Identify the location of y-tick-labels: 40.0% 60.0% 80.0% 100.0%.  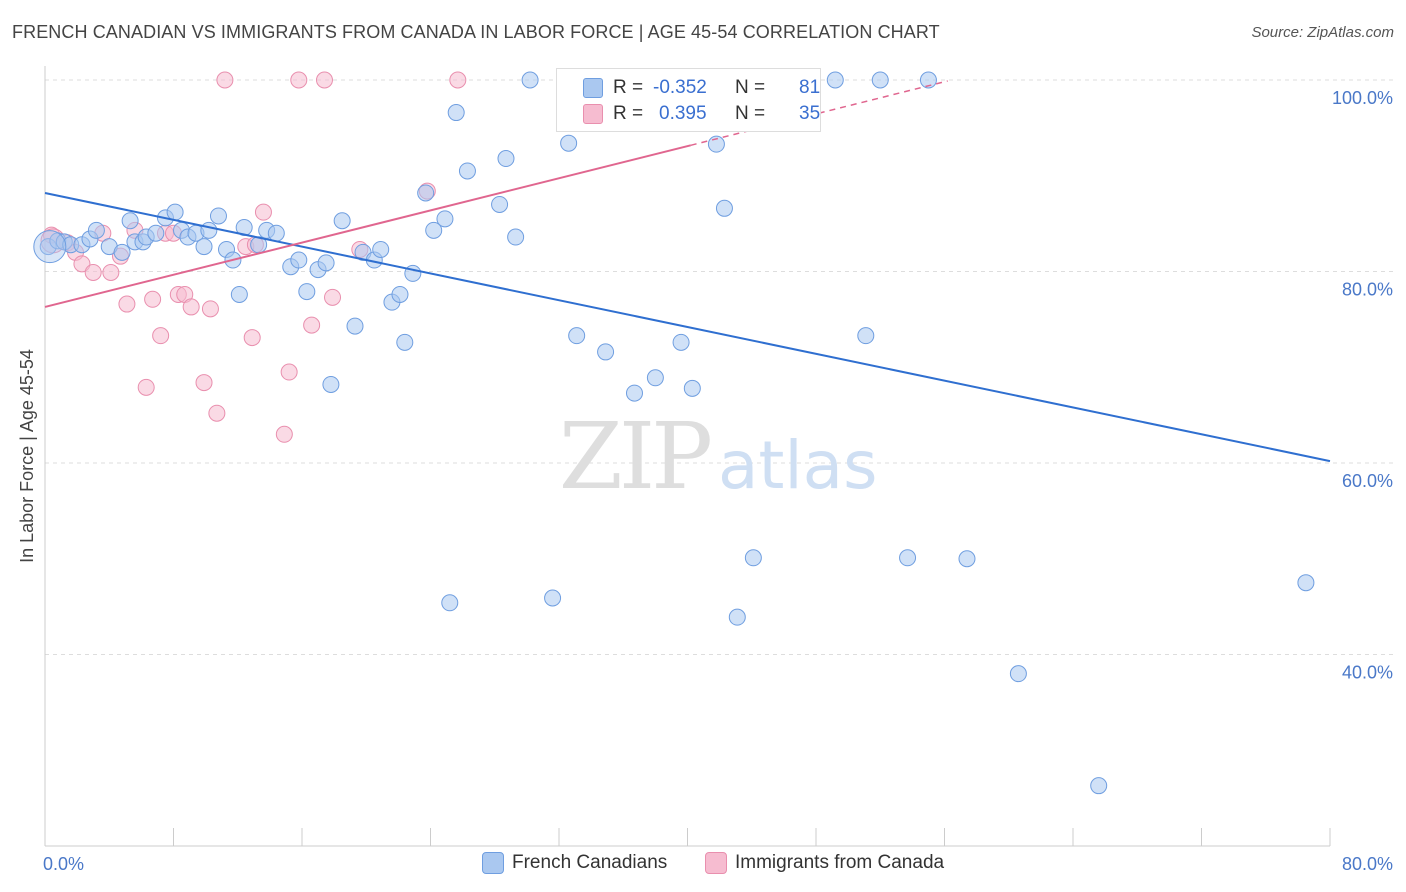
(1362, 385).